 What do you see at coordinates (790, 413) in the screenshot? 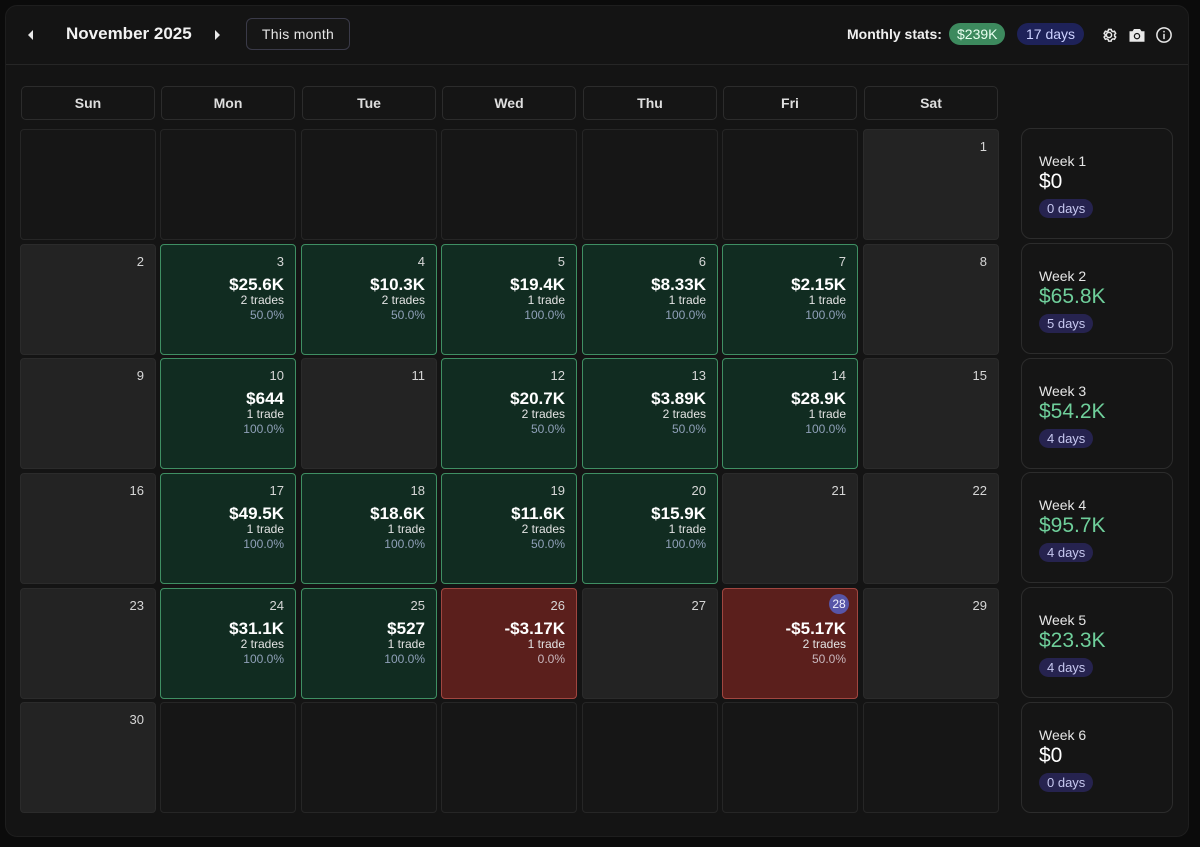
I see `day-cell-14: 14 $28.9K 1 trade 100.0%` at bounding box center [790, 413].